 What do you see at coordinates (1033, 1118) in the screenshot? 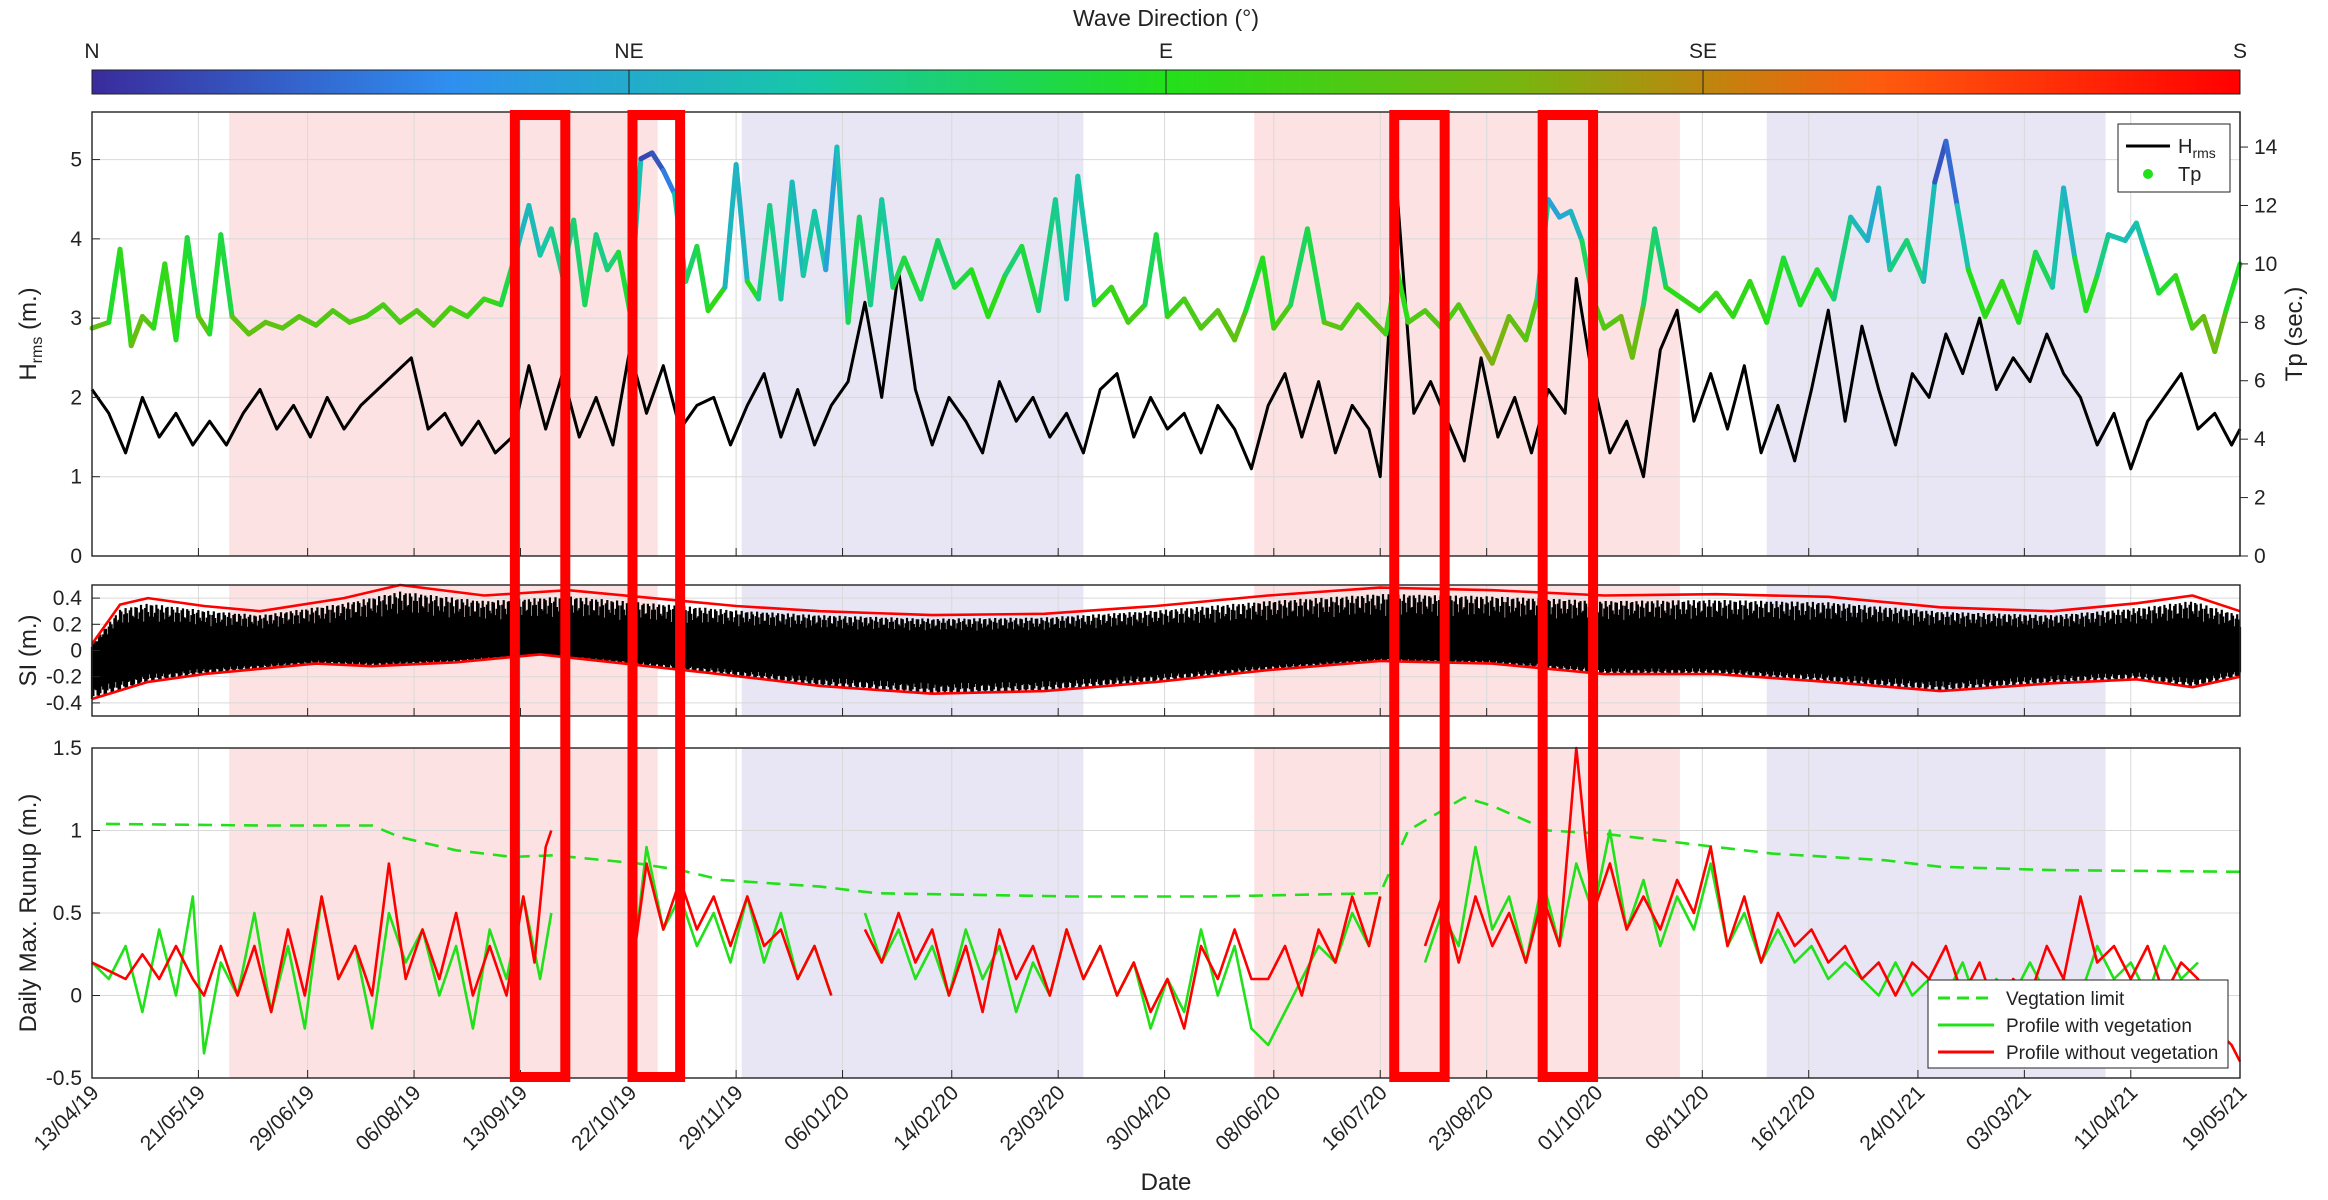
I see `x-tick-label: 23/03/20` at bounding box center [1033, 1118].